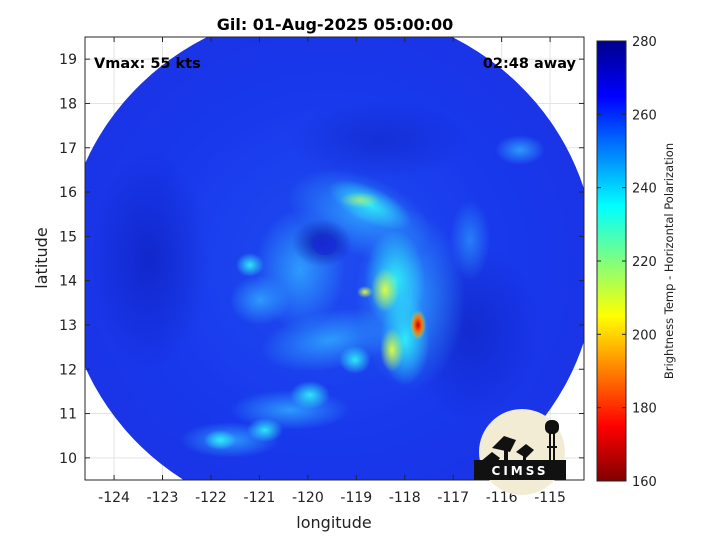 The image size is (720, 540). I want to click on x-tick-label: -119, so click(356, 498).